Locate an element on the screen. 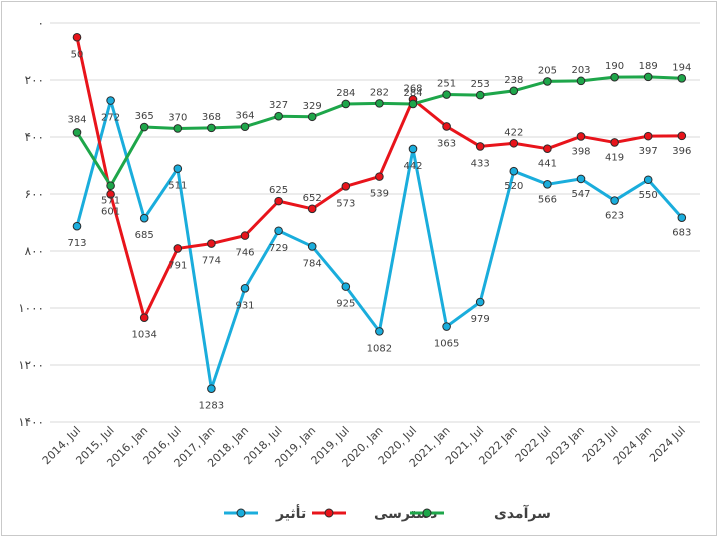  y-tick-label: ۱۲۰۰ is located at coordinates (31, 365).